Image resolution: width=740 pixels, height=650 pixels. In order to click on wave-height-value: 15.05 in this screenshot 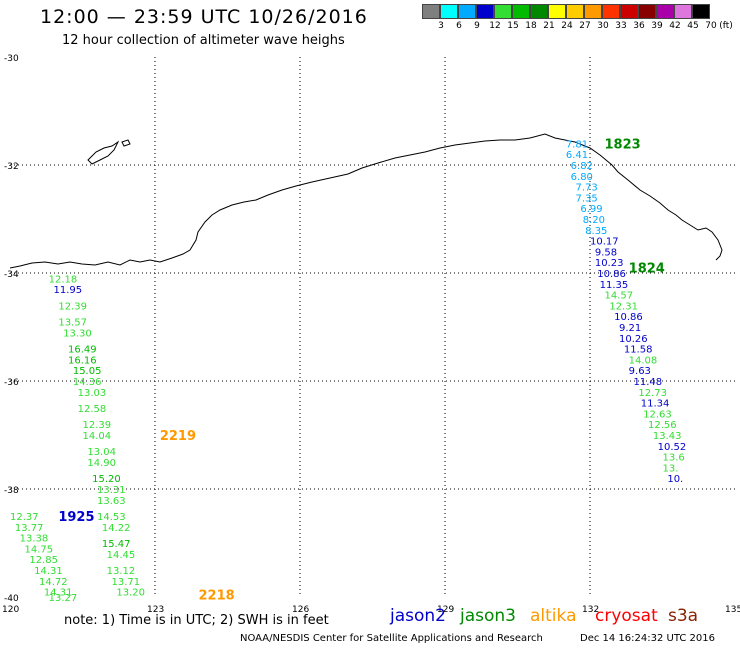, I will do `click(87, 371)`.